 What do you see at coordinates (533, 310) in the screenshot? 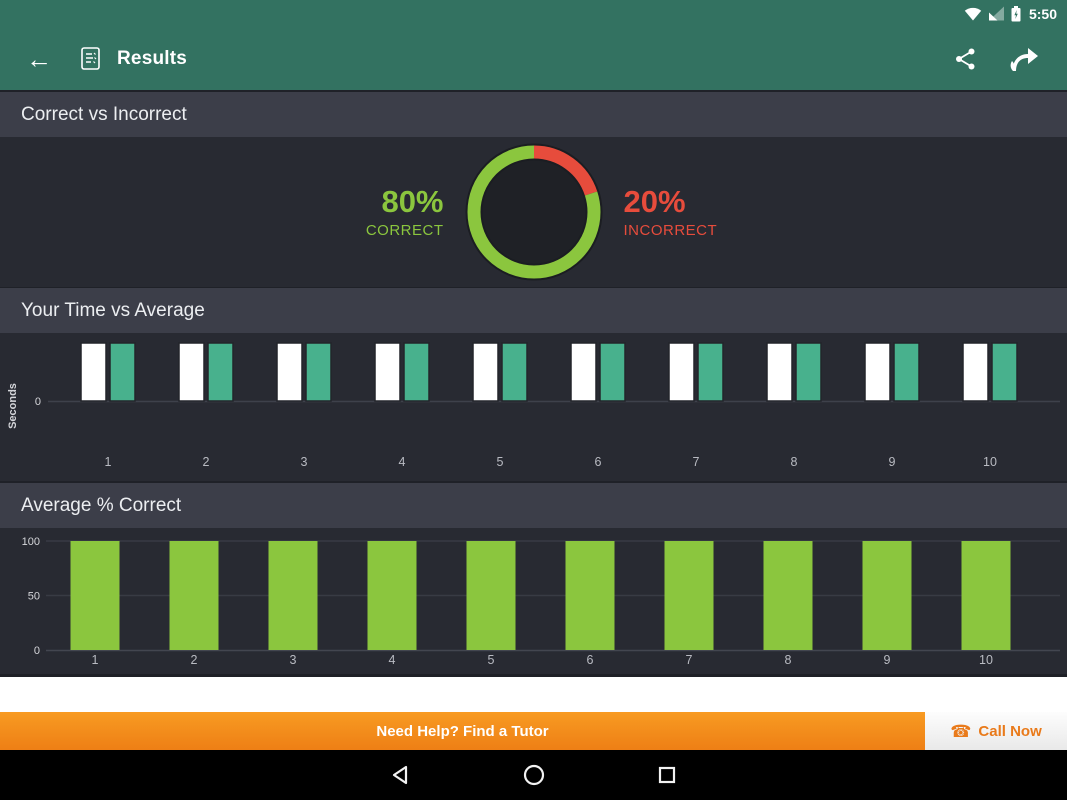
I see `section-header-time-vs-average: Your Time vs Average` at bounding box center [533, 310].